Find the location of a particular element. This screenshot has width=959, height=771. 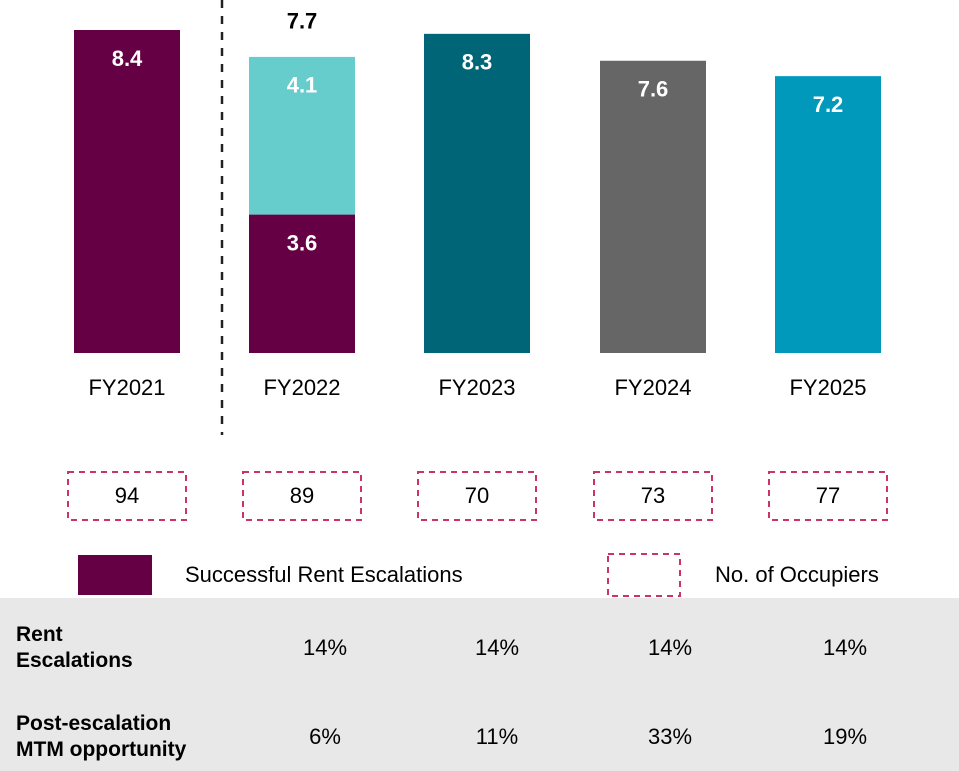

x-tick-label: FY2023 is located at coordinates (476, 387).